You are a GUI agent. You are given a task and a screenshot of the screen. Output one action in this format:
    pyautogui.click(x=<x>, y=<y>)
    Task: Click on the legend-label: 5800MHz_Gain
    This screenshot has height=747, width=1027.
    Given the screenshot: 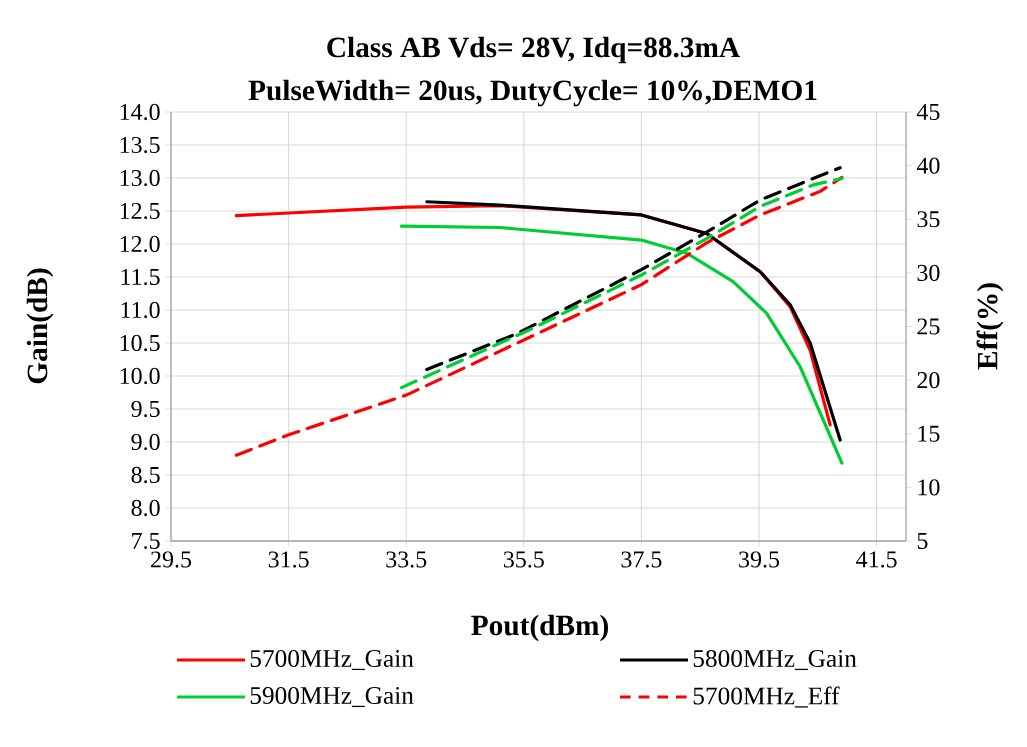 What is the action you would take?
    pyautogui.click(x=775, y=660)
    